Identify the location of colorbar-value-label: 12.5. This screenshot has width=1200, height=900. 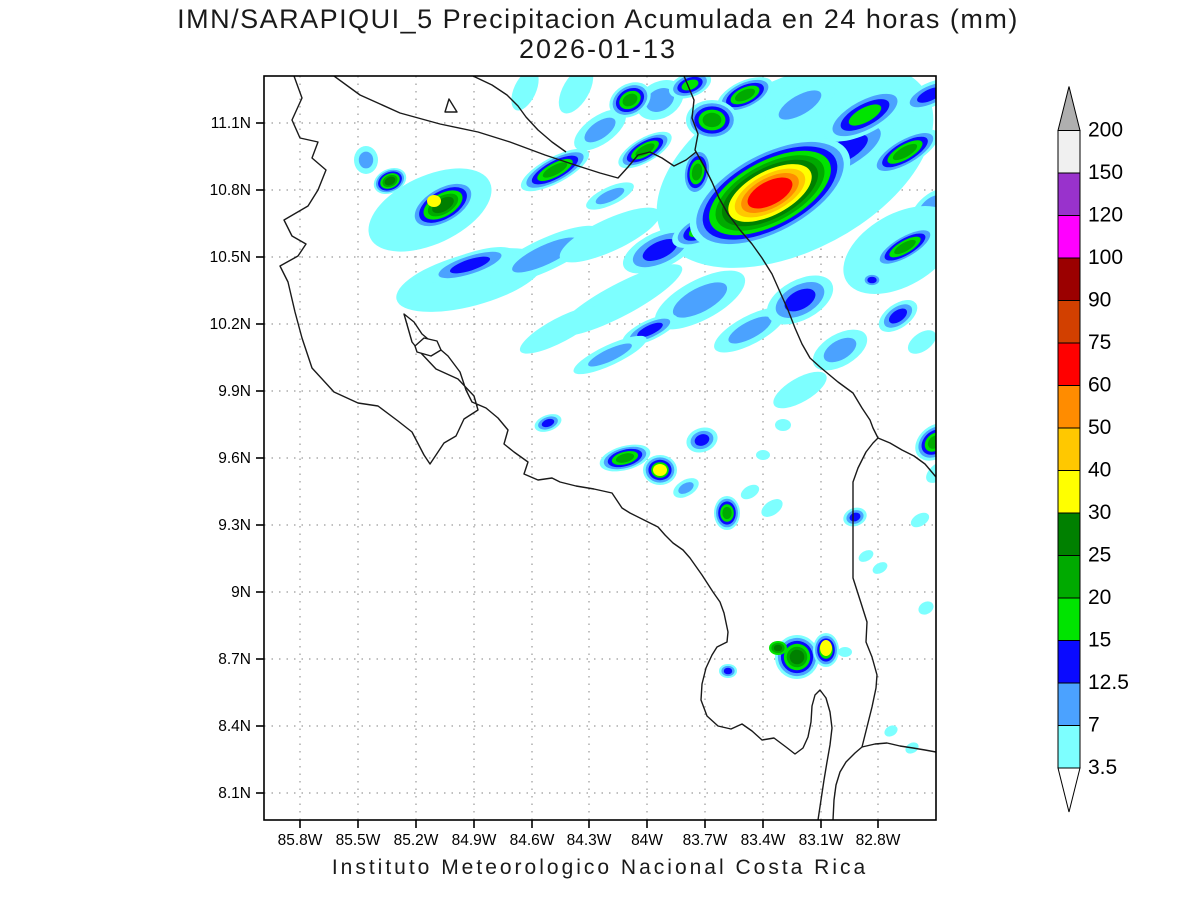
(1108, 682).